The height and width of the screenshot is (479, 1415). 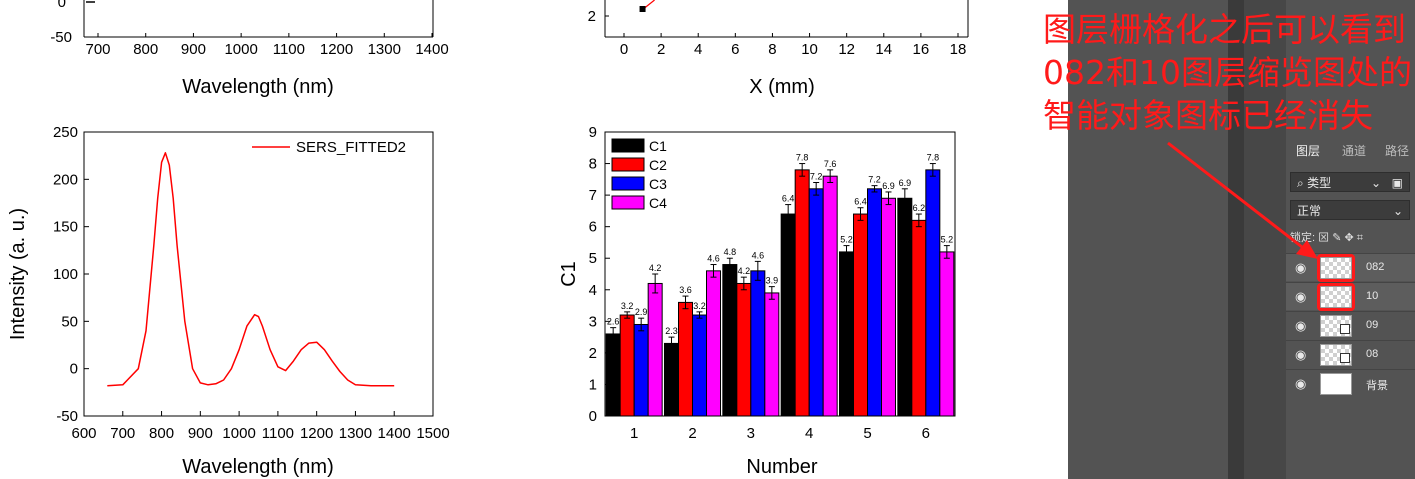 I want to click on data-label: 6.9, so click(x=905, y=183).